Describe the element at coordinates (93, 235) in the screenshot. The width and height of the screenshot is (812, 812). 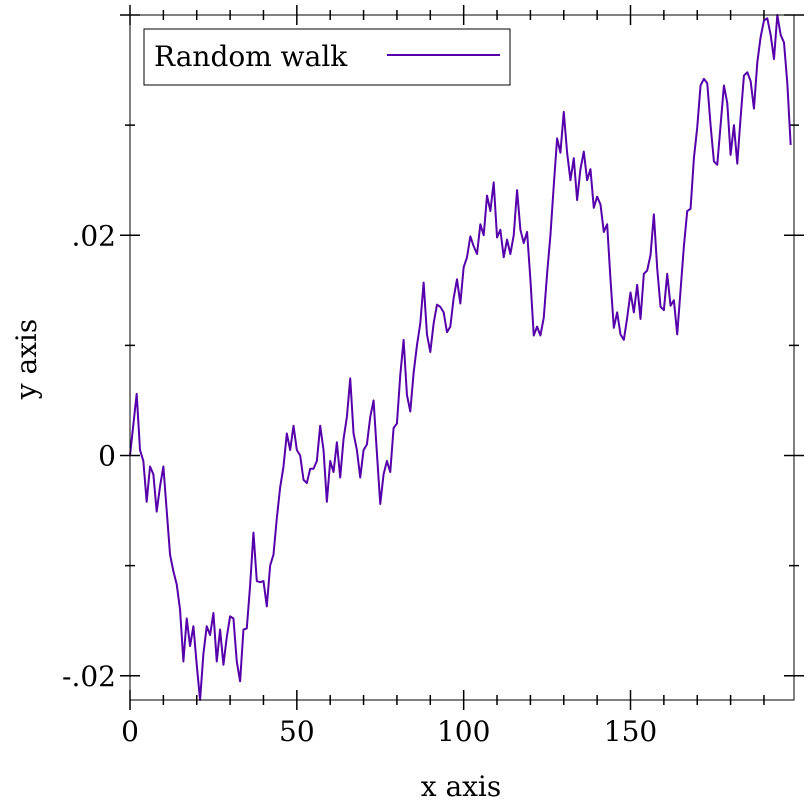
I see `y-tick-label-0: .02` at that location.